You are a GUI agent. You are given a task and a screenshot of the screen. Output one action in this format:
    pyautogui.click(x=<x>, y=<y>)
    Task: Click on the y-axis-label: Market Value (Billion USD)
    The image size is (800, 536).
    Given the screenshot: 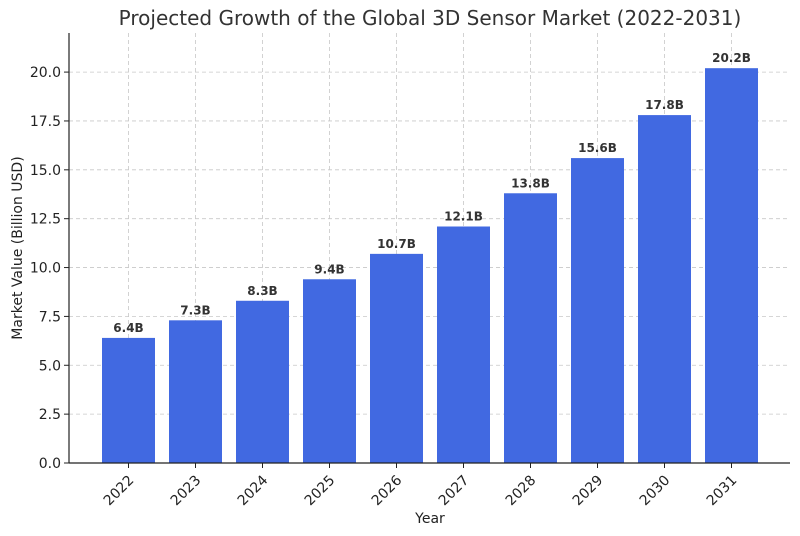 What is the action you would take?
    pyautogui.click(x=18, y=247)
    